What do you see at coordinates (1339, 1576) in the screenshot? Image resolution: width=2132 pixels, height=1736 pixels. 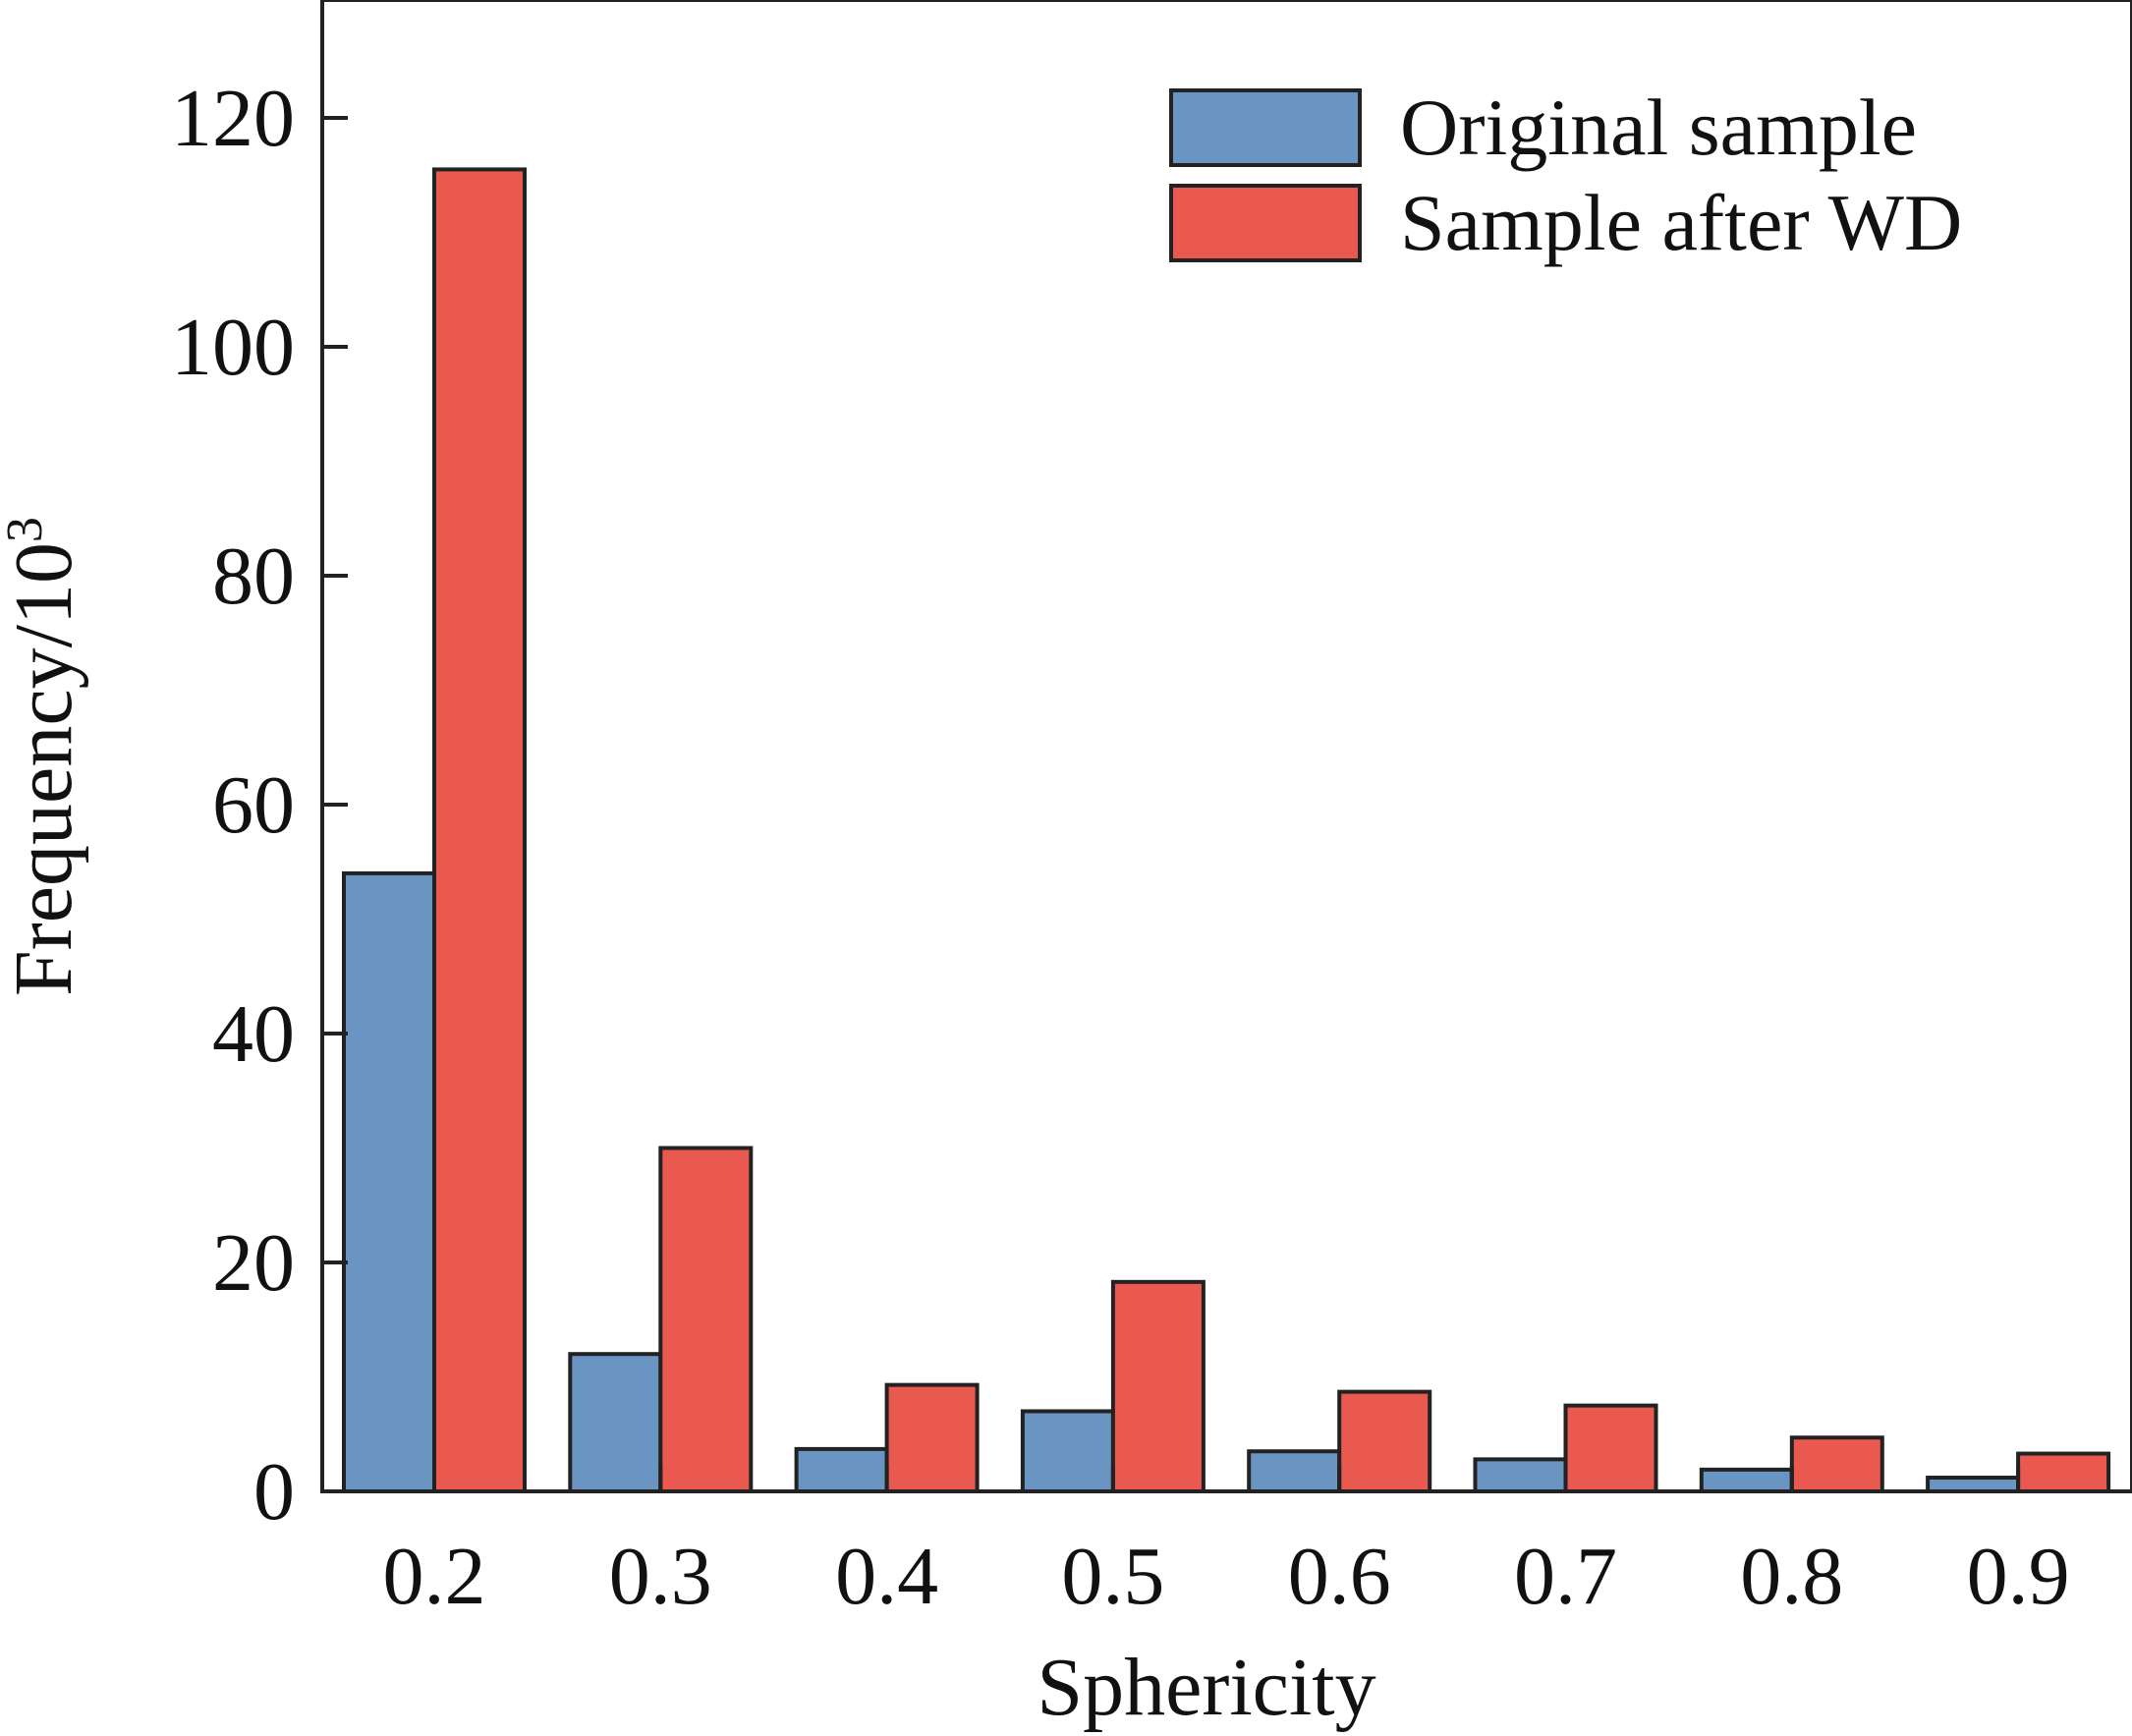 I see `x-tick-label-0.6: 0.6` at bounding box center [1339, 1576].